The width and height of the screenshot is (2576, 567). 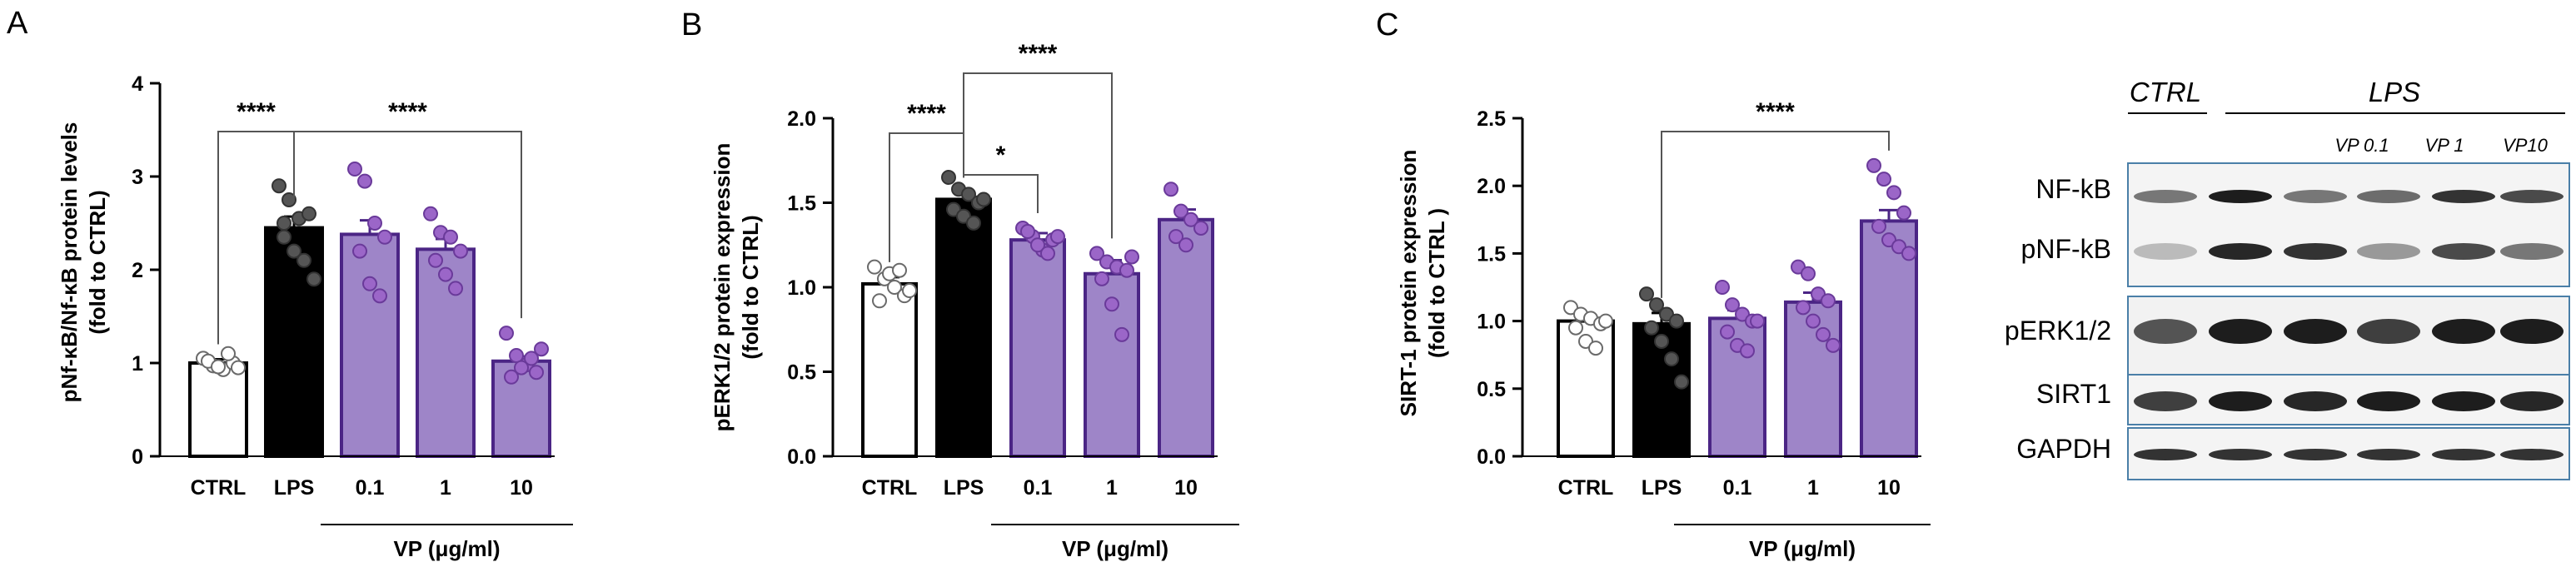 What do you see at coordinates (137, 270) in the screenshot?
I see `y-tick-label: 2` at bounding box center [137, 270].